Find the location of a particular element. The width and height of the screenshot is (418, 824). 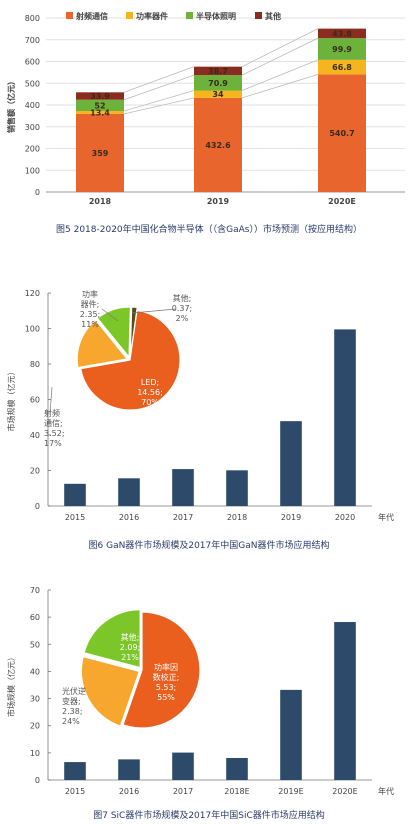

y-tick-label: 300 is located at coordinates (32, 127).